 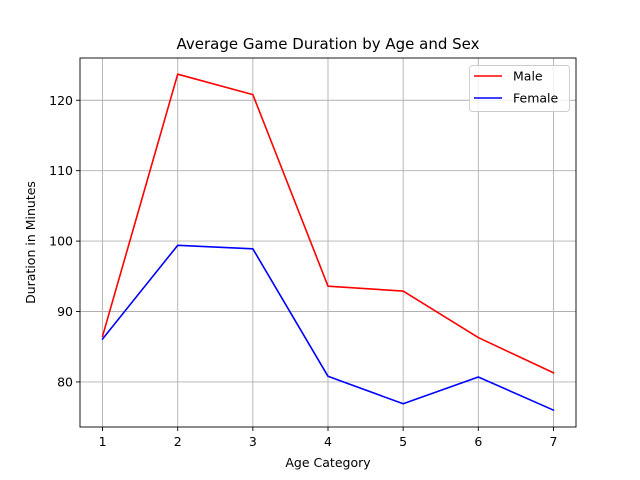 I want to click on chart-title: Average Game Duration by Age and Sex, so click(x=327, y=44).